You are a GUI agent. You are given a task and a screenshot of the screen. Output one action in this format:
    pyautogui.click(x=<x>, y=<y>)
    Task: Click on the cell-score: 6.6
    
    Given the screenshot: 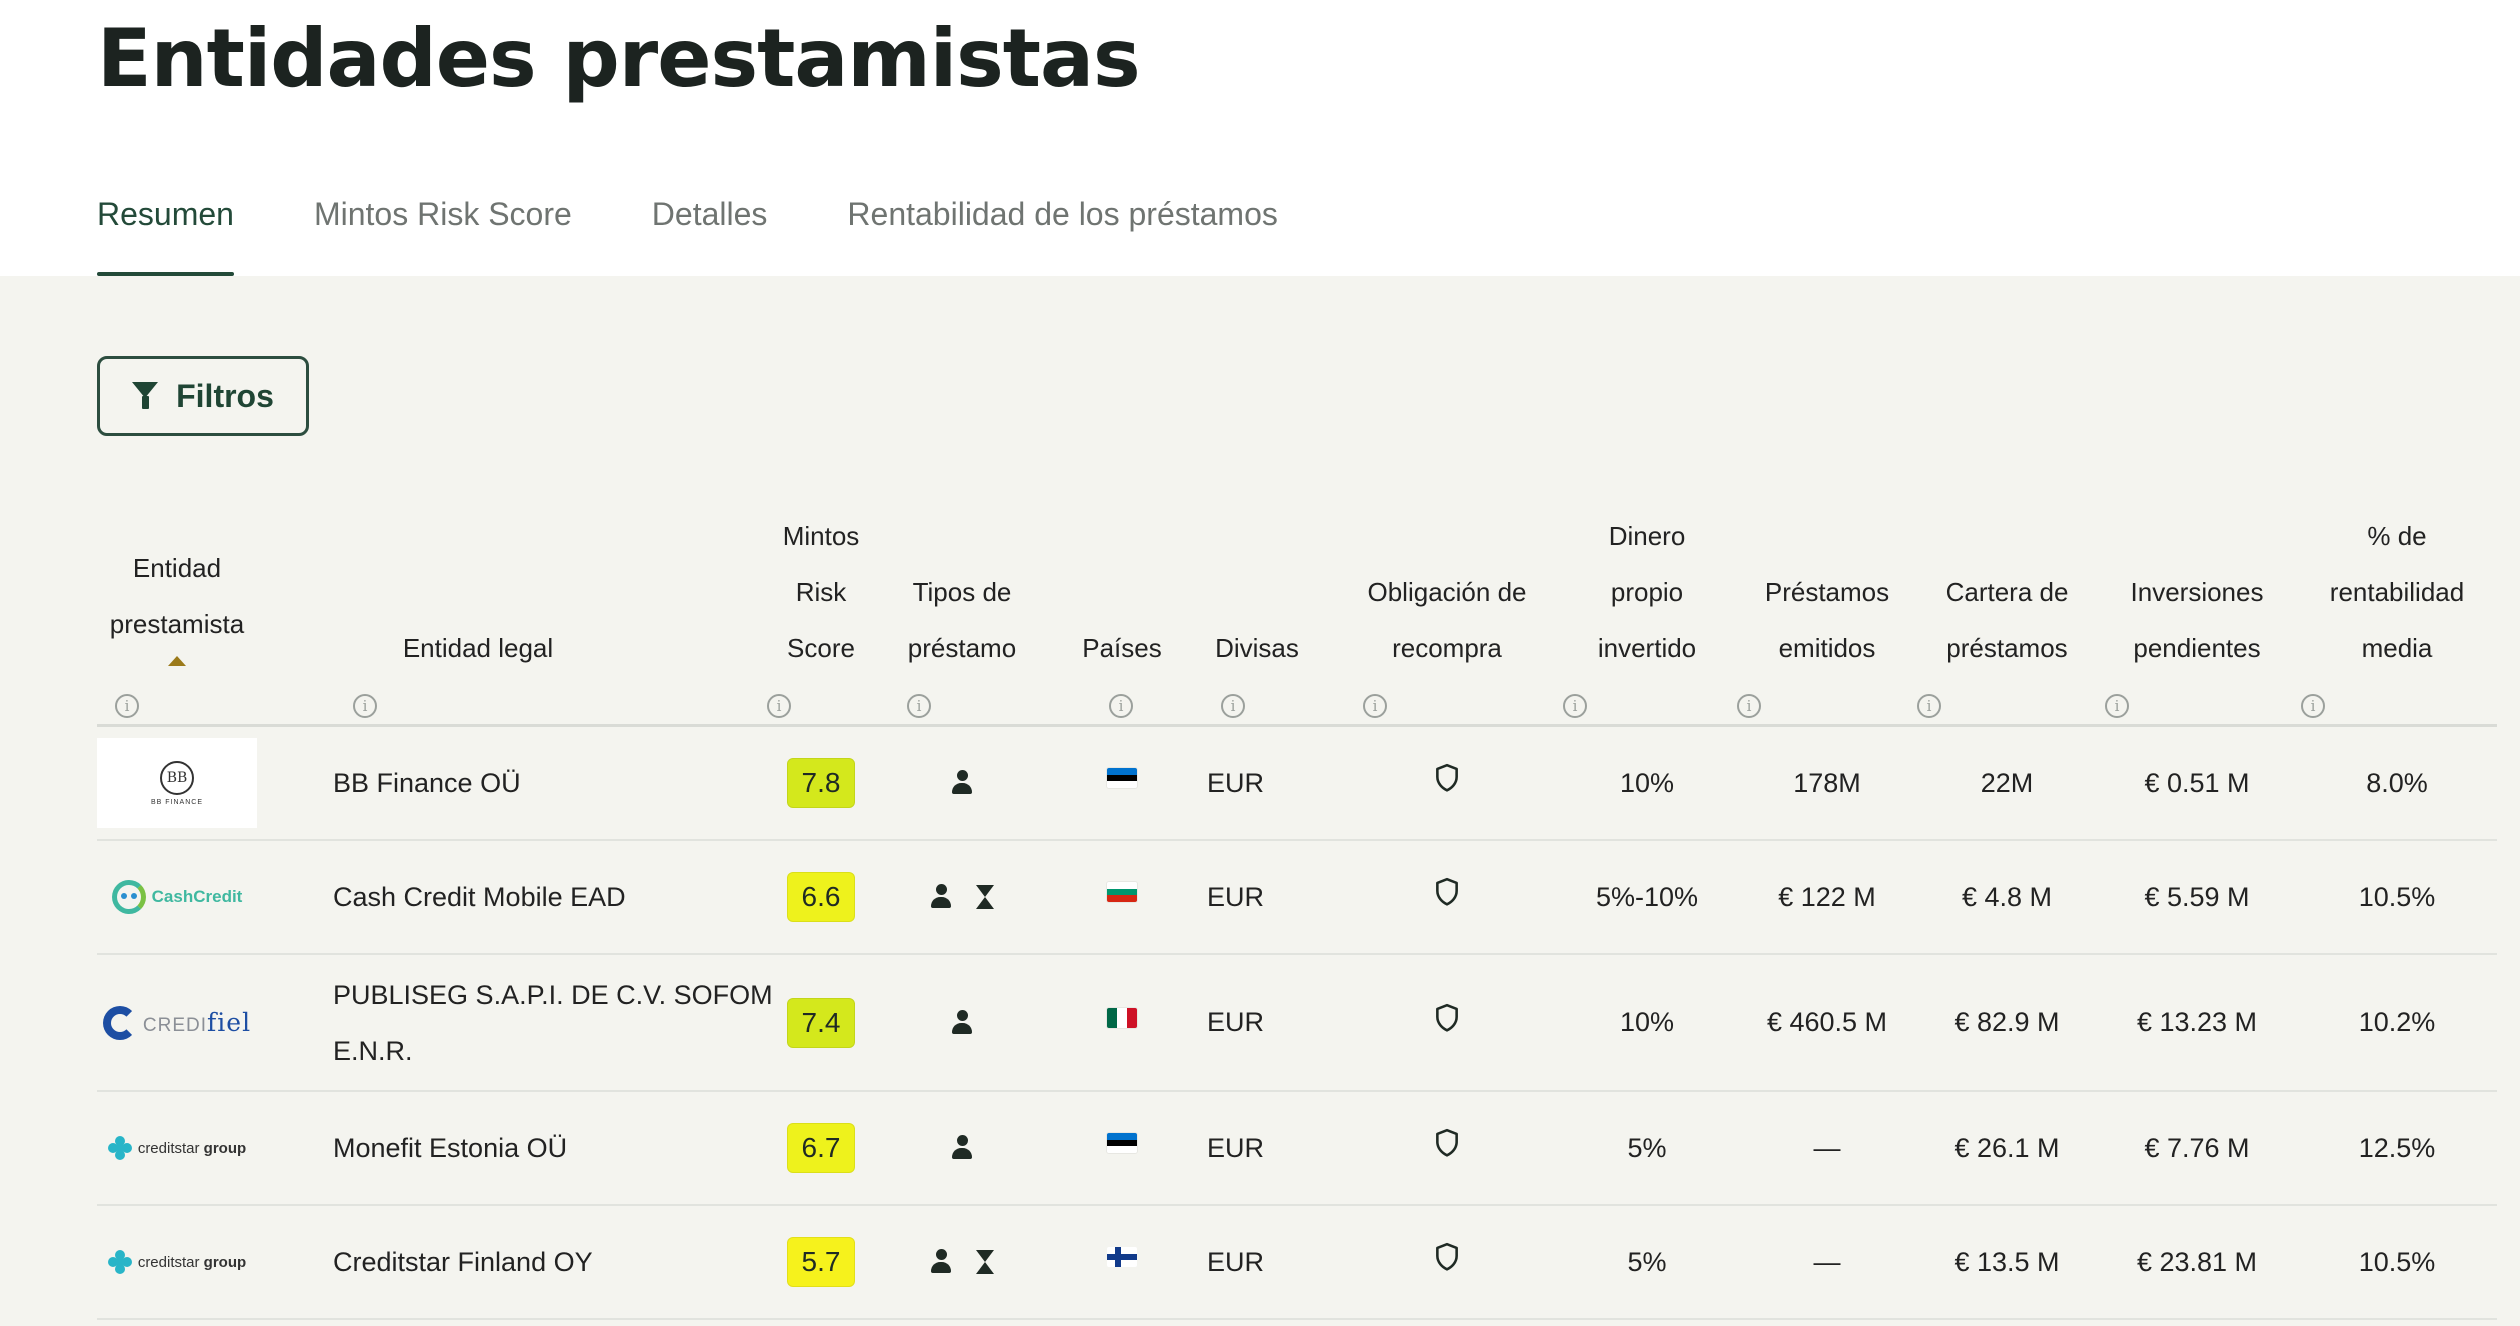 What is the action you would take?
    pyautogui.click(x=821, y=897)
    